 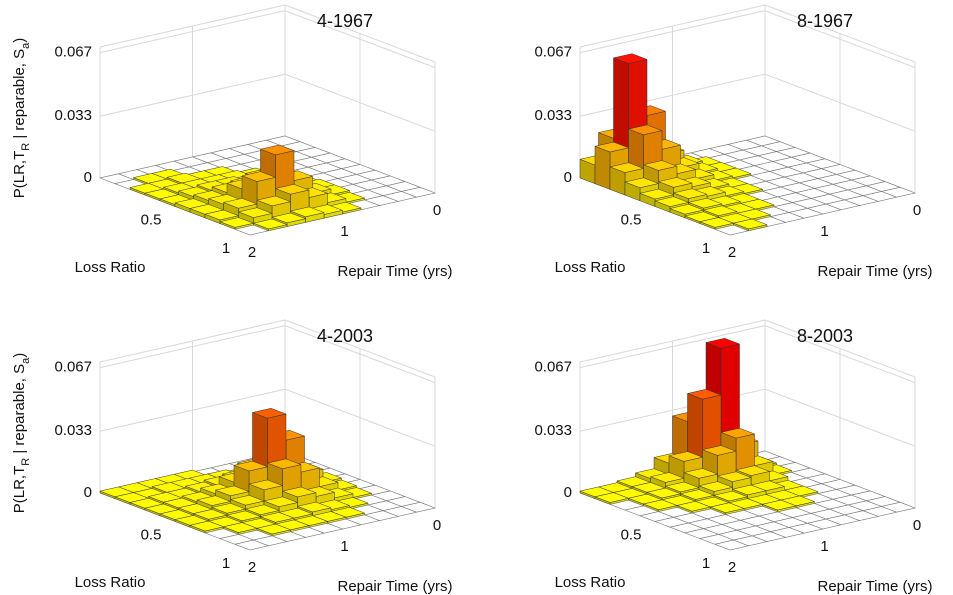 I want to click on x-axis-label: Loss Ratio, so click(x=110, y=582).